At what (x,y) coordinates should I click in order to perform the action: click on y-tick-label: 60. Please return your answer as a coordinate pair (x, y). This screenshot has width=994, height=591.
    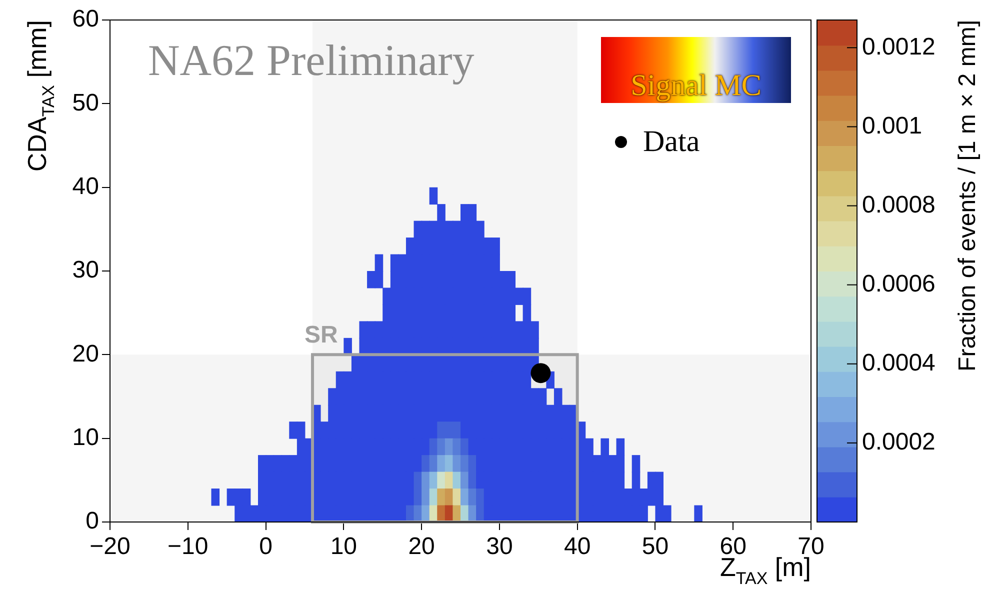
    Looking at the image, I should click on (85, 19).